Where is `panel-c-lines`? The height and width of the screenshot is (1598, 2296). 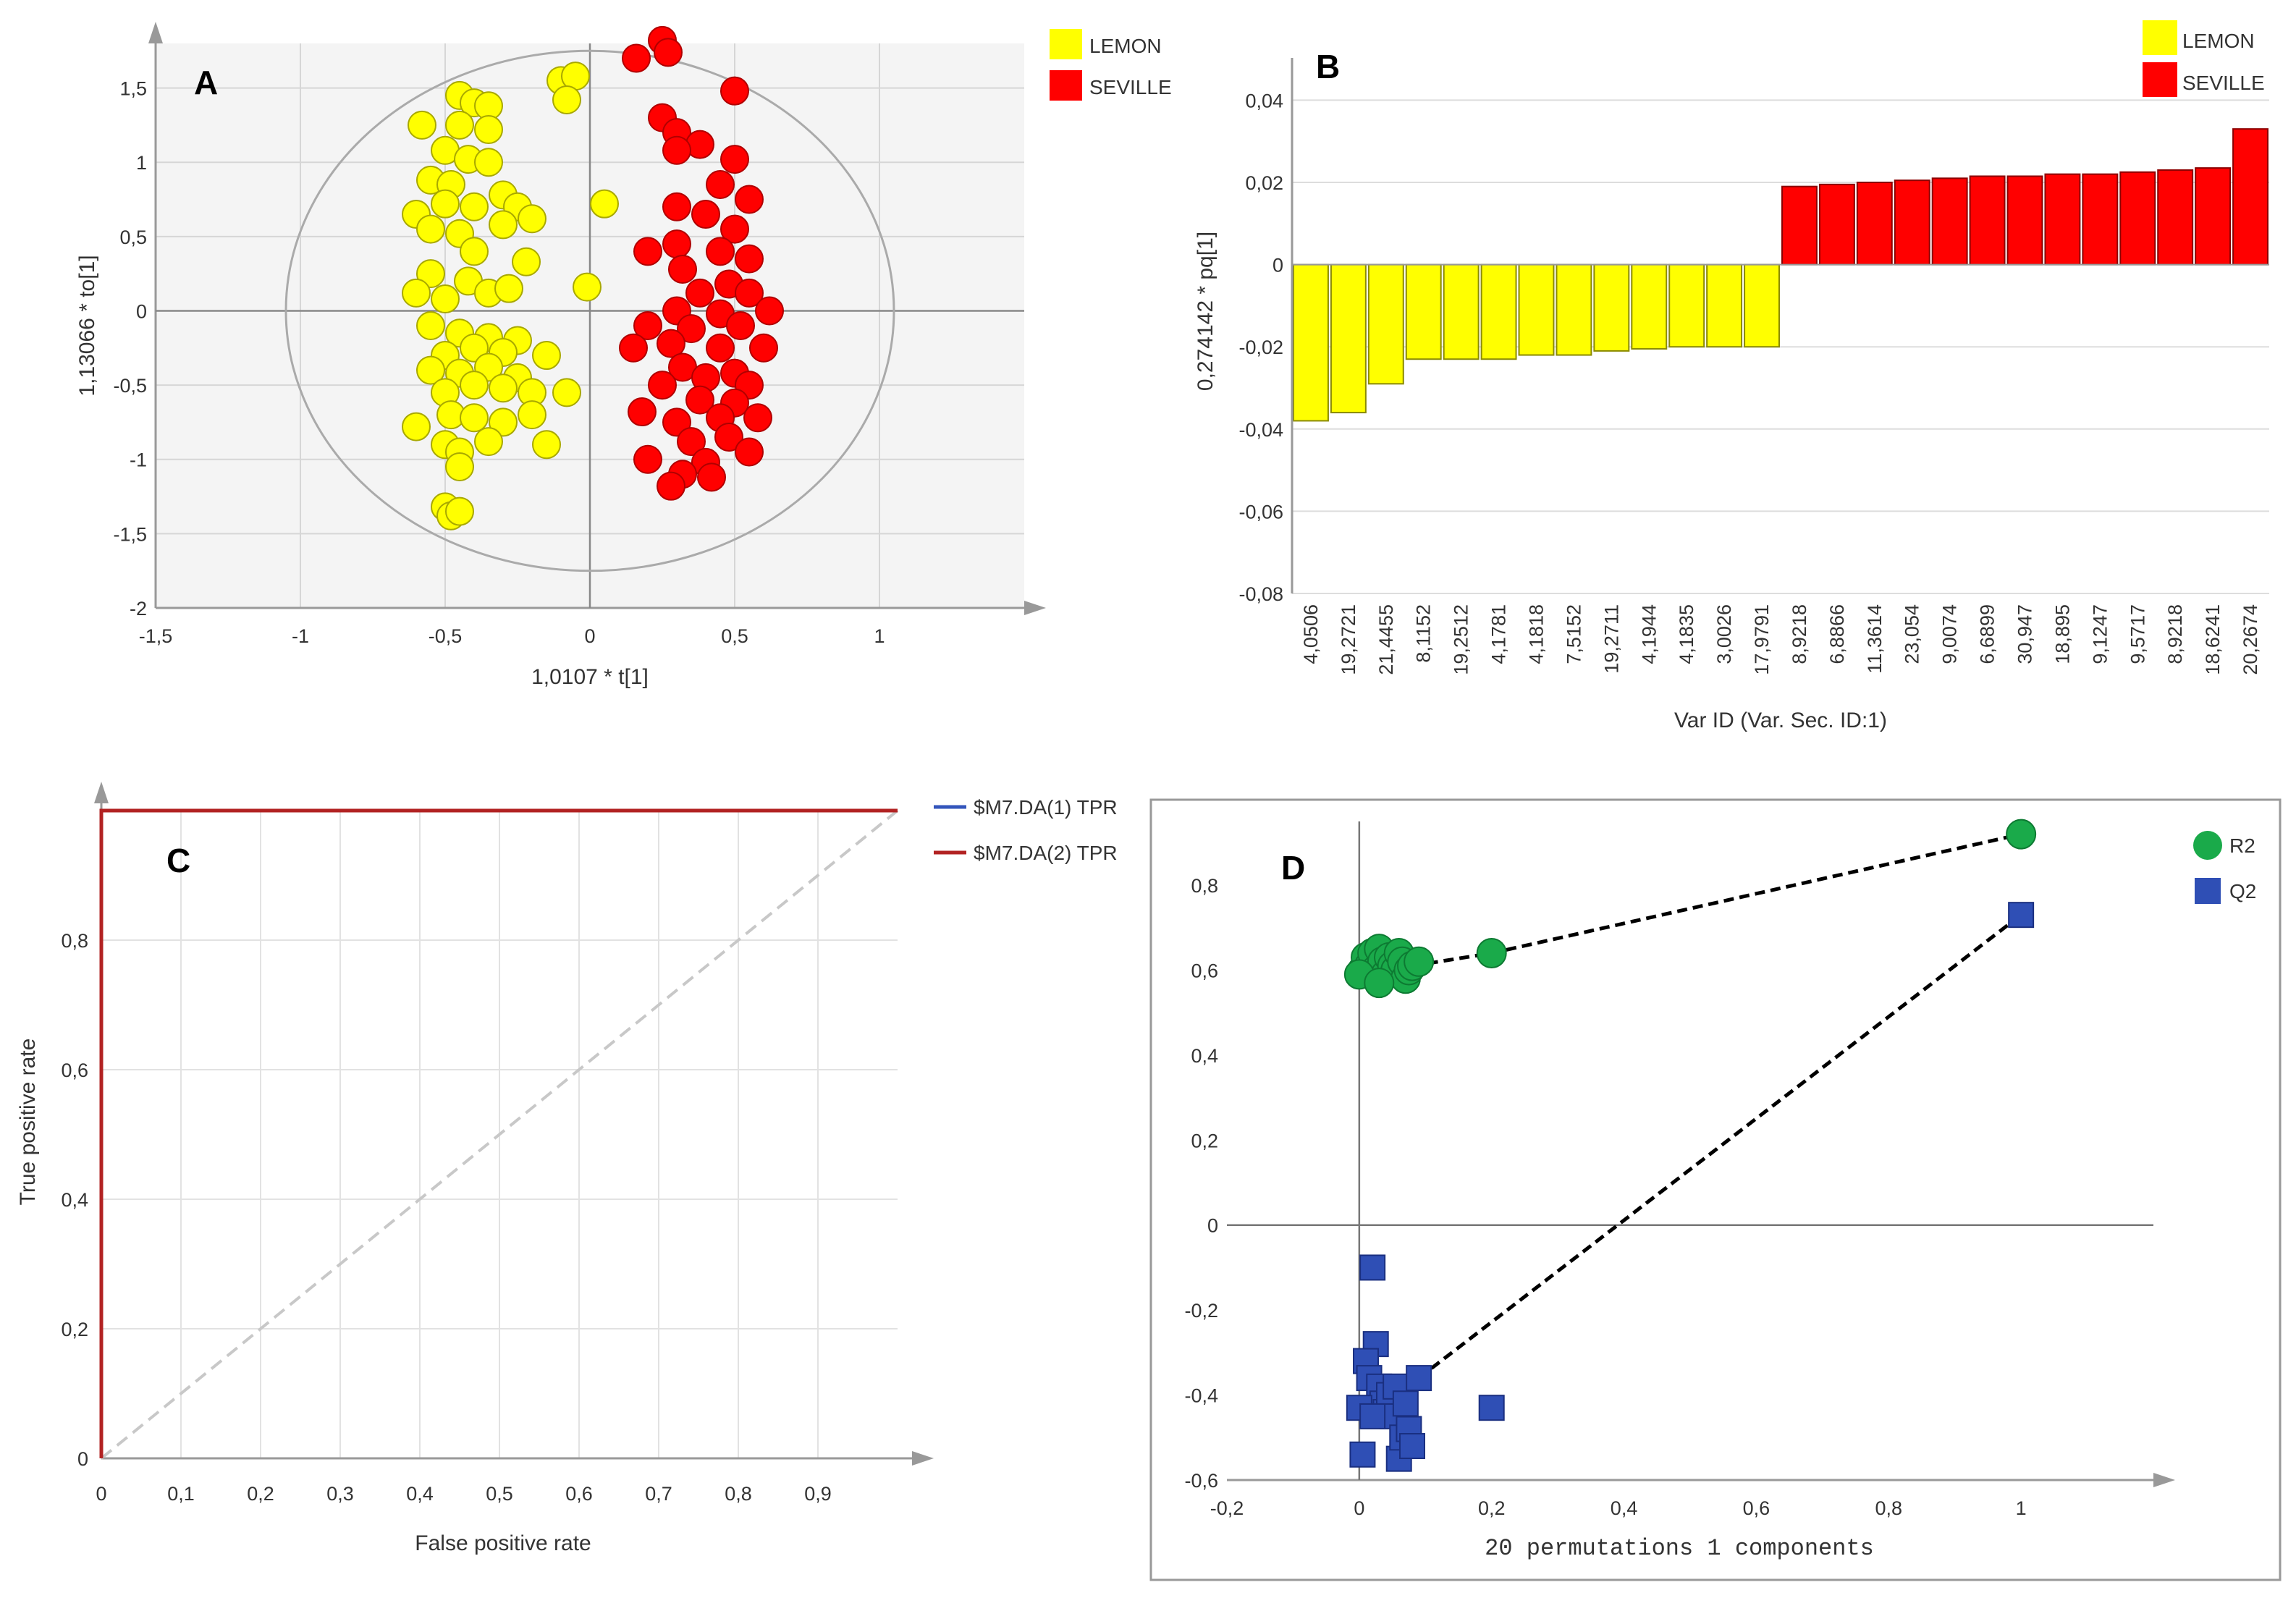 panel-c-lines is located at coordinates (499, 1134).